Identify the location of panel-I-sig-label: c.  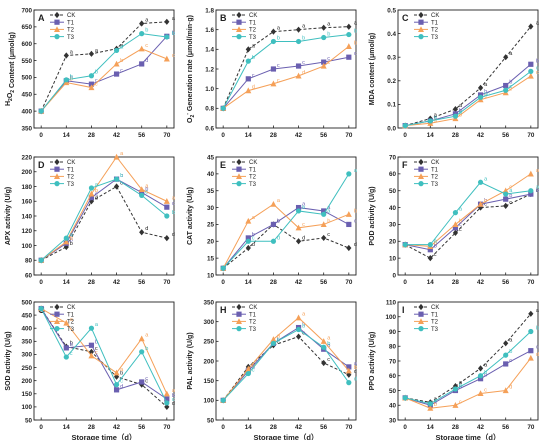
(485, 390).